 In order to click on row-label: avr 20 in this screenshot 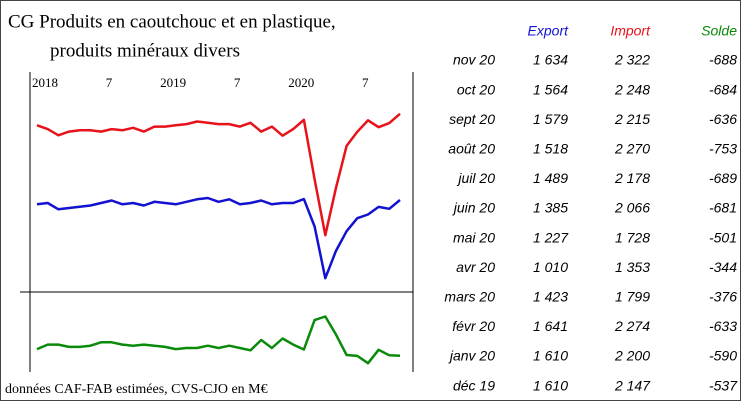, I will do `click(475, 267)`.